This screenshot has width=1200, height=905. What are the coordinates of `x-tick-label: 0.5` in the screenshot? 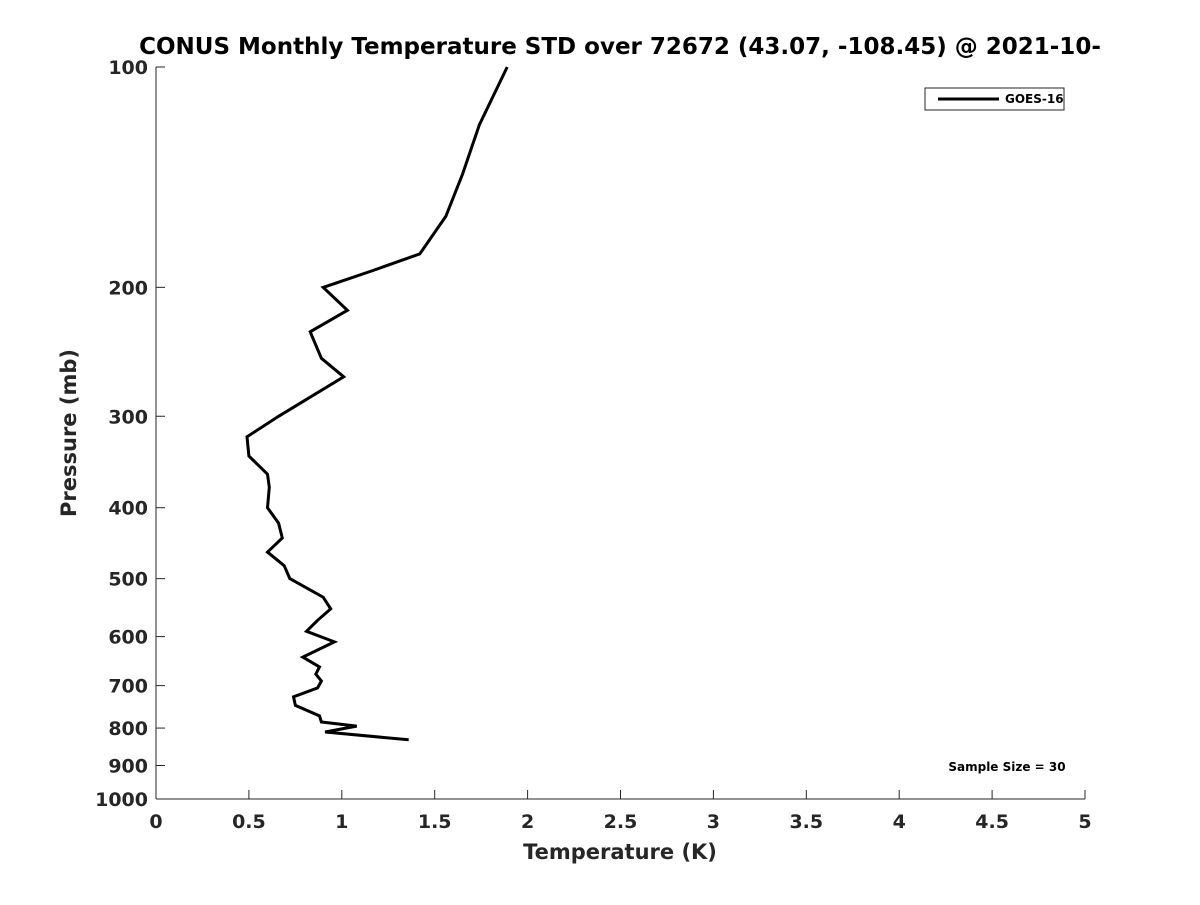 It's located at (249, 822).